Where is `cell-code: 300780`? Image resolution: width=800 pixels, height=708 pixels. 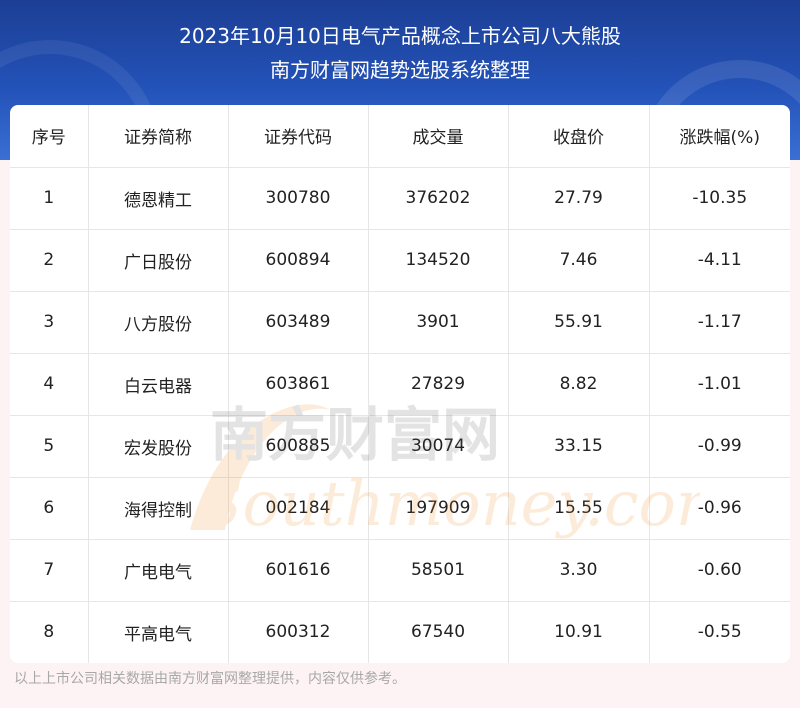 cell-code: 300780 is located at coordinates (298, 198).